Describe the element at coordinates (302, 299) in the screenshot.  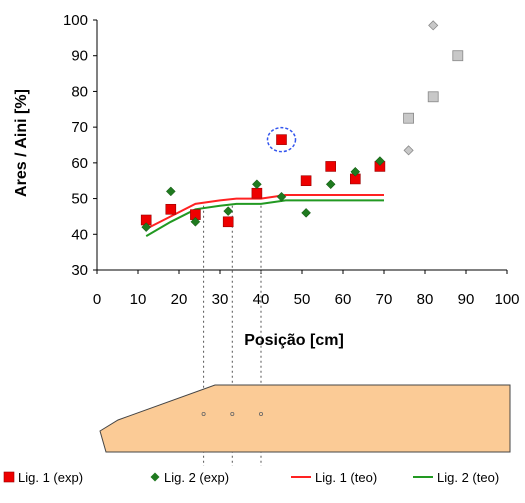
I see `x-tick-label: 50` at that location.